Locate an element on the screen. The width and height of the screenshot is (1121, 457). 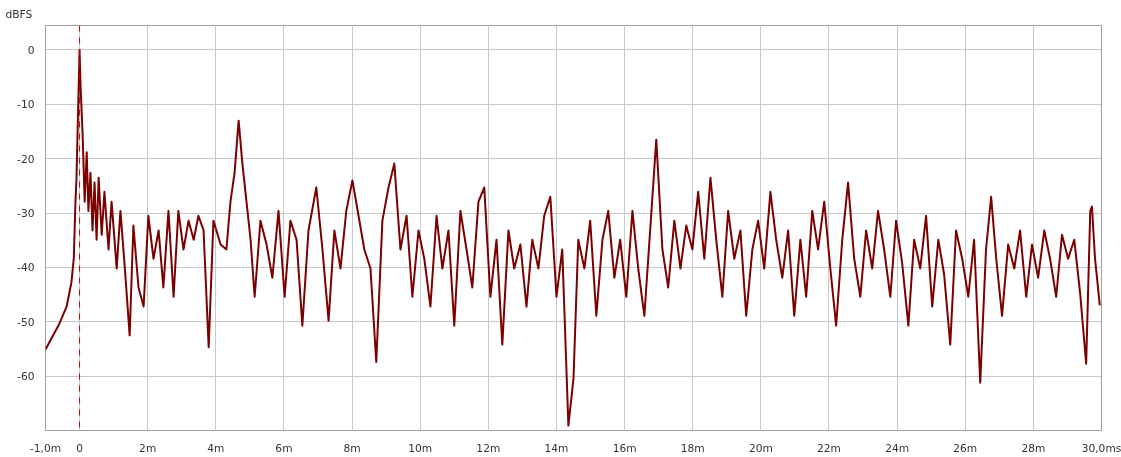
x-tick-label: 2m is located at coordinates (148, 448).